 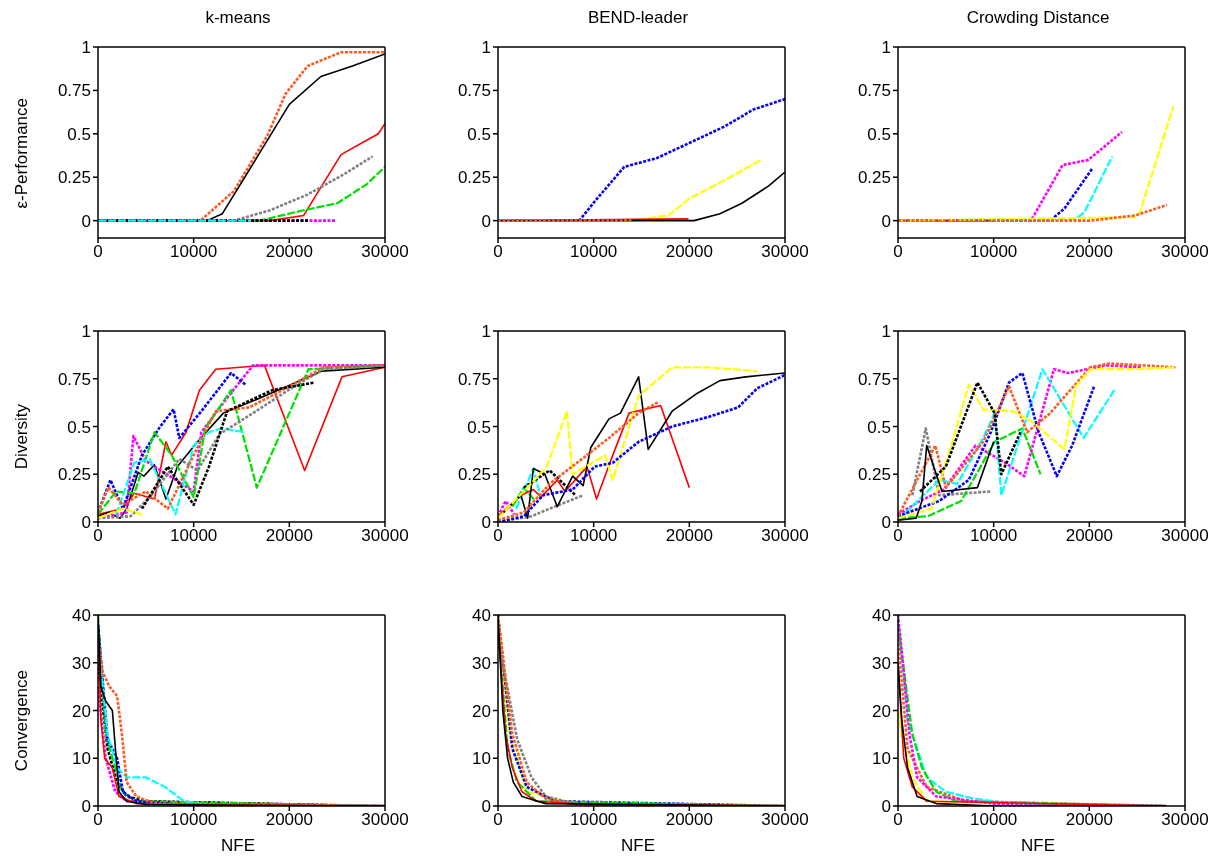 I want to click on chart-title: BEND-leader, so click(x=638, y=18).